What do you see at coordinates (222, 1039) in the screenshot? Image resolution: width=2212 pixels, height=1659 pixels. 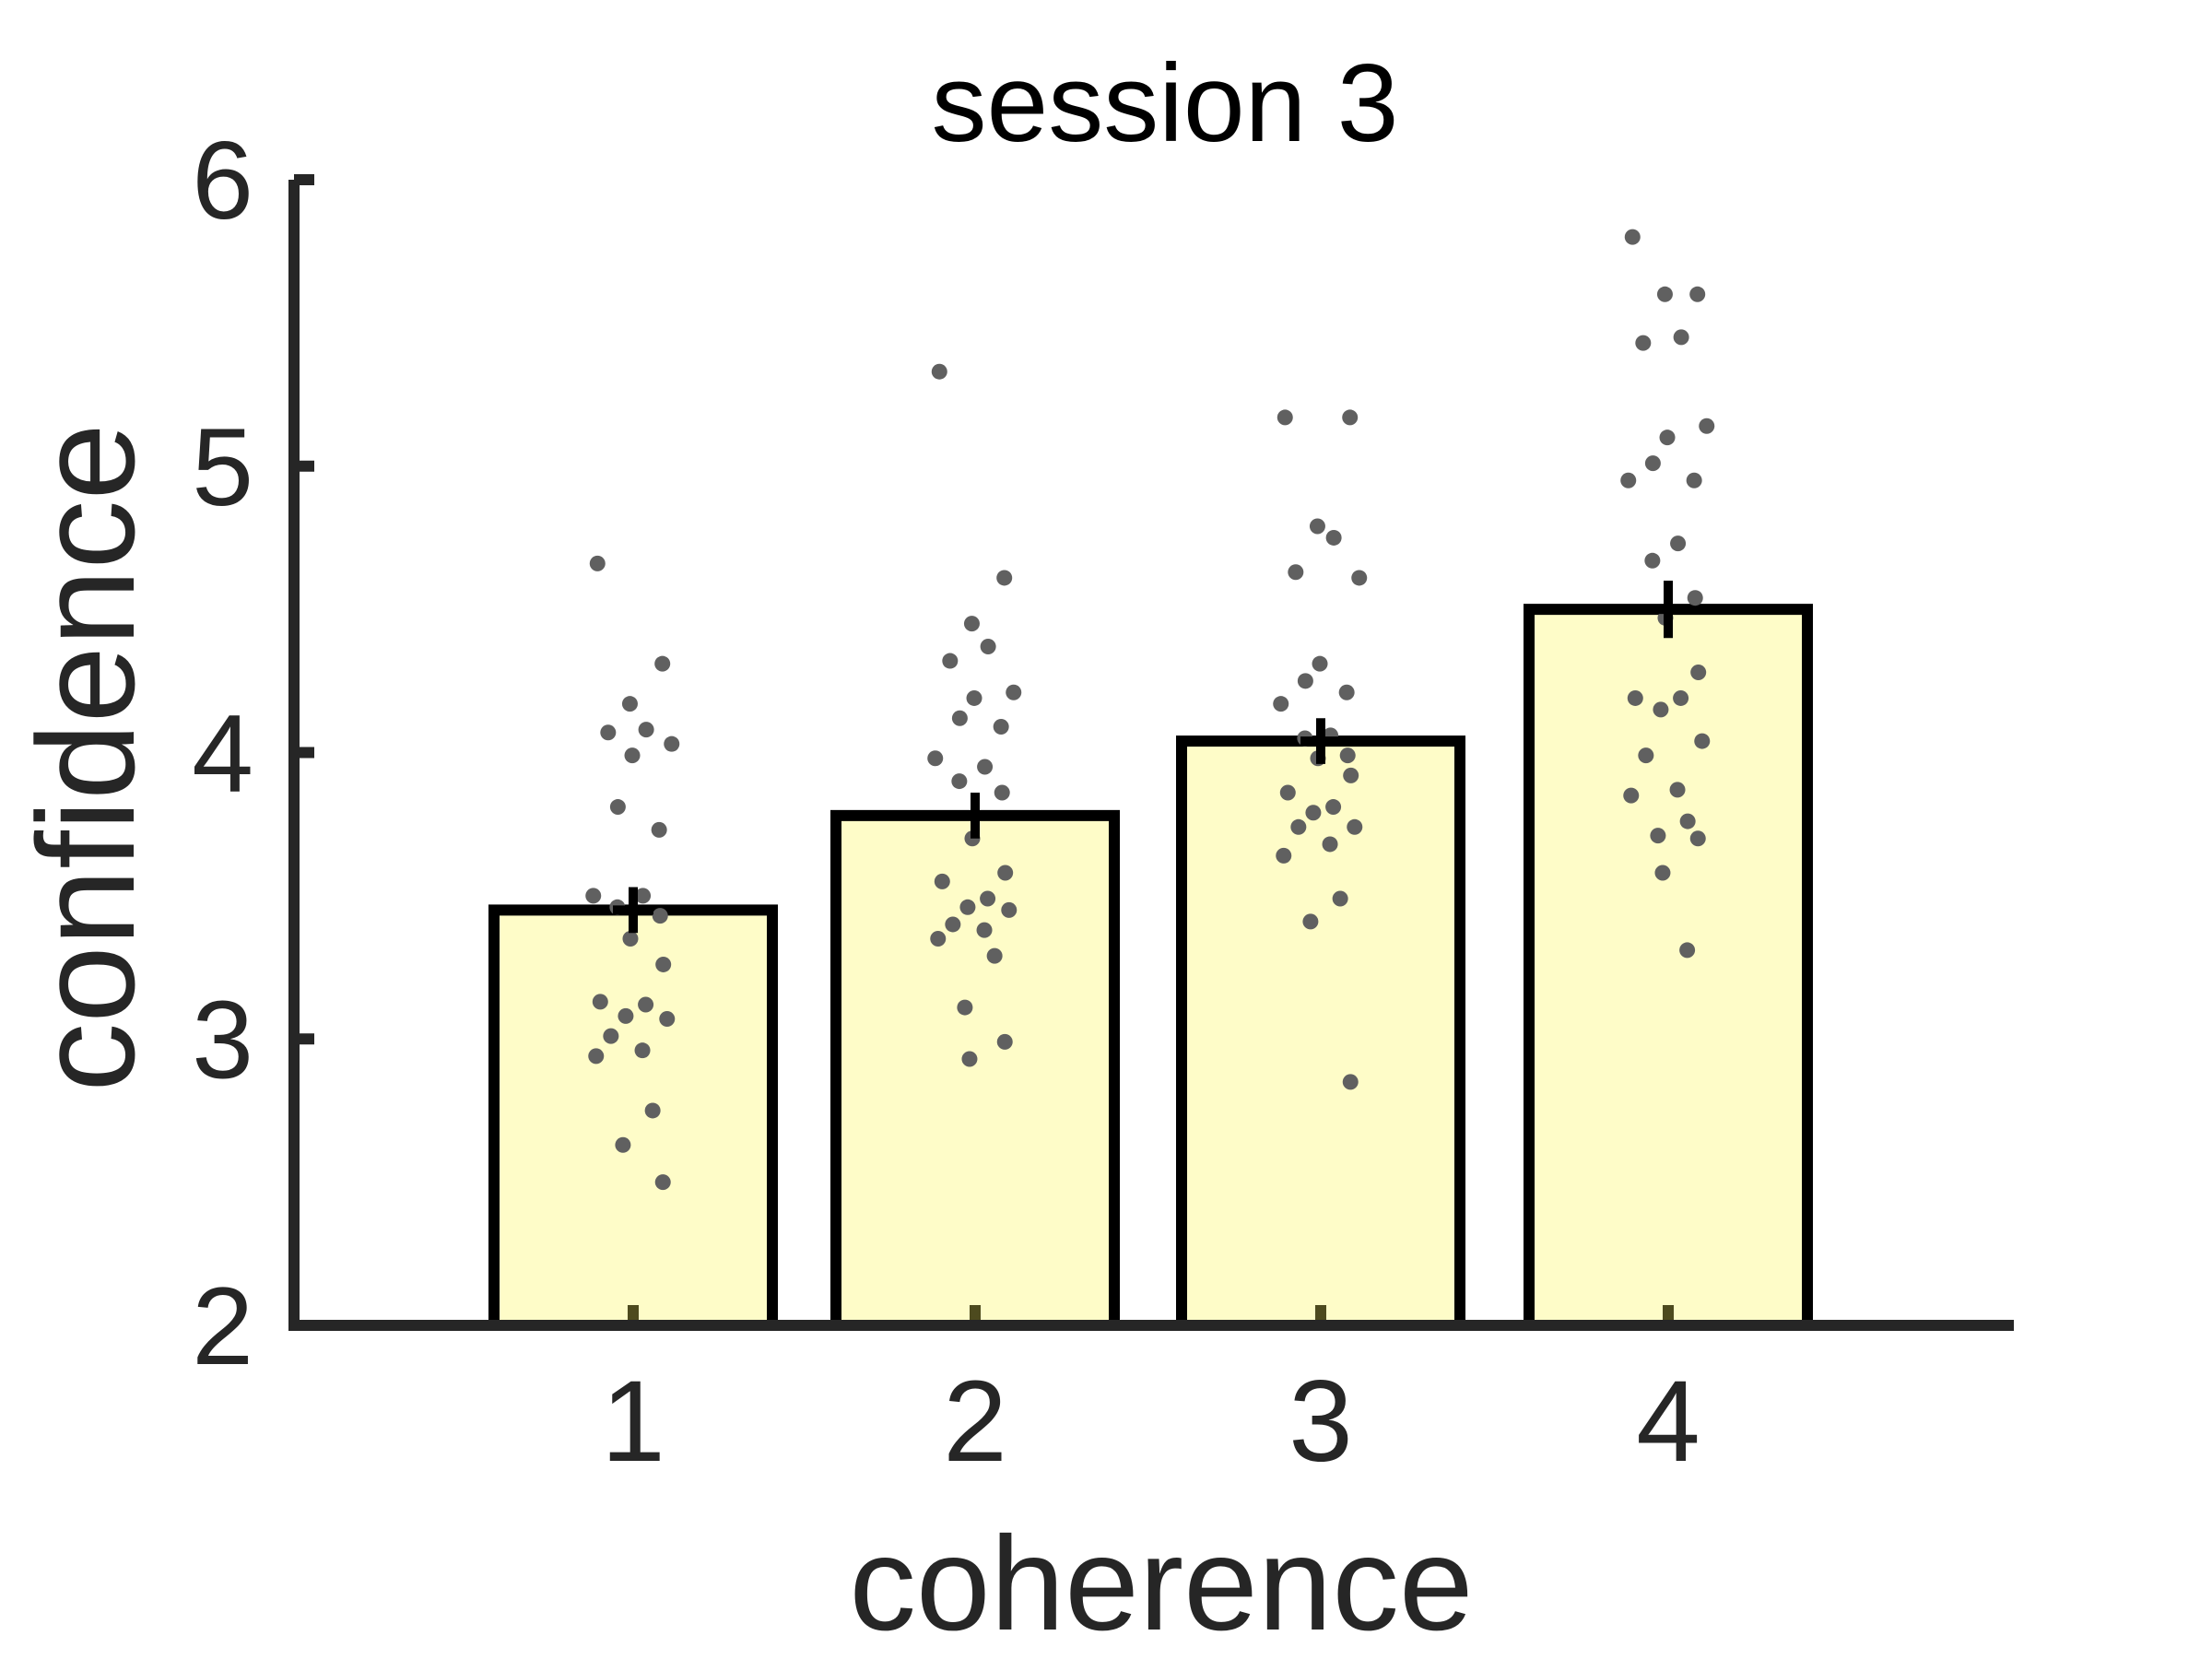 I see `y-tick-label: 3` at bounding box center [222, 1039].